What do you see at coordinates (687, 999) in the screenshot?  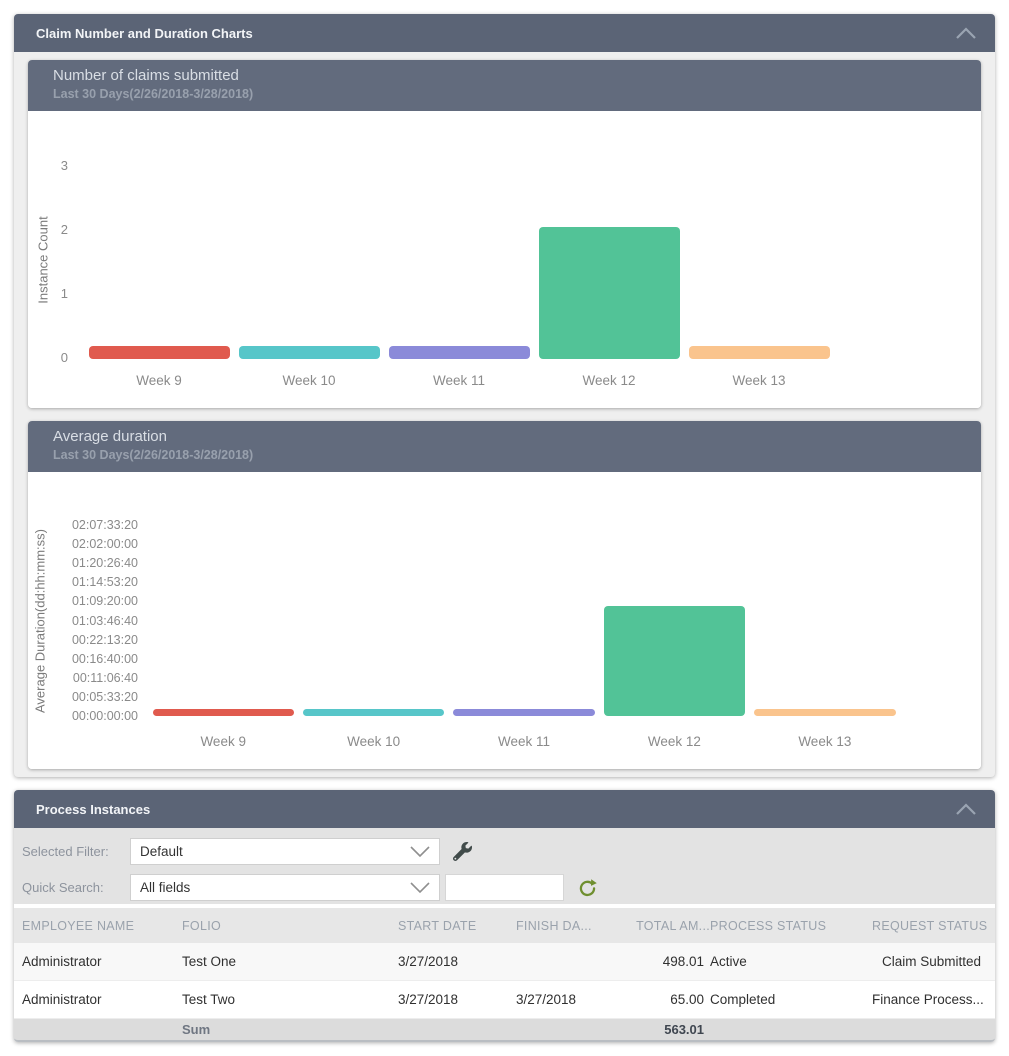 I see `table-cell: 65.00` at bounding box center [687, 999].